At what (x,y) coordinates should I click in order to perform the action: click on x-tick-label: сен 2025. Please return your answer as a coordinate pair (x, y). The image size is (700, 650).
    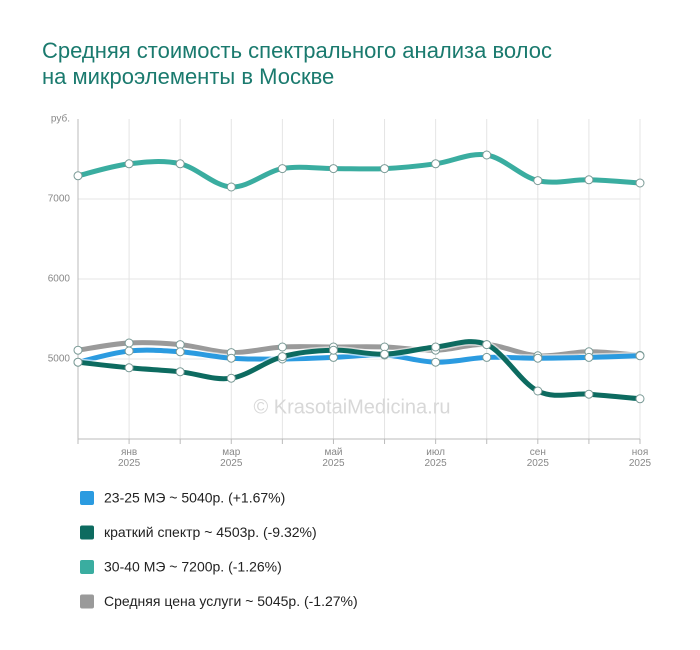
    Looking at the image, I should click on (537, 458).